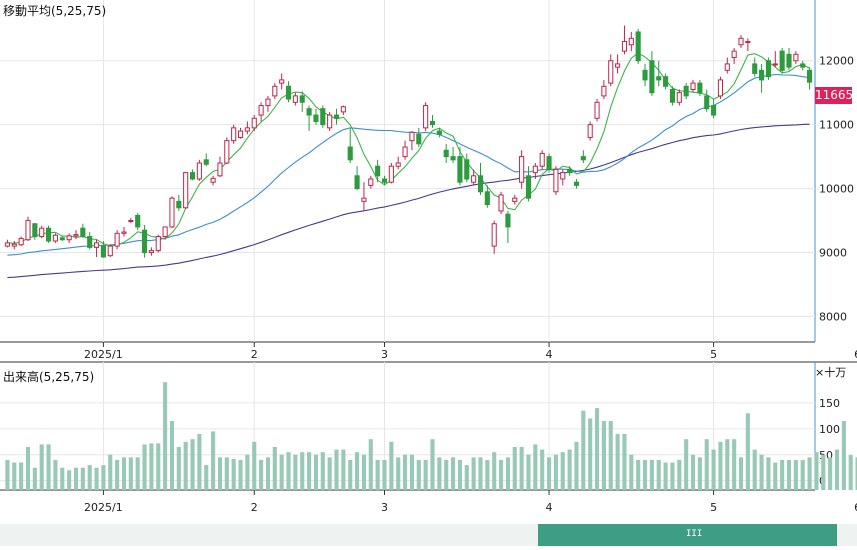 Image resolution: width=857 pixels, height=550 pixels. Describe the element at coordinates (834, 95) in the screenshot. I see `last-price-badge: 11665` at that location.